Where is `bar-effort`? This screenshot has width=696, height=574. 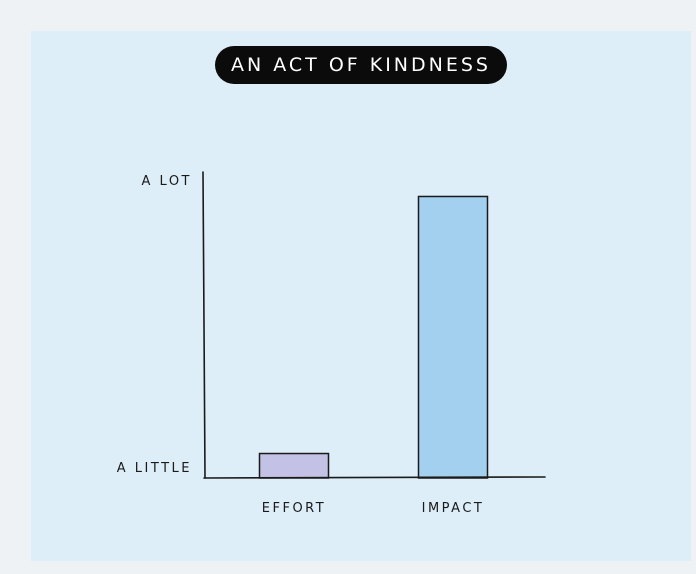 bar-effort is located at coordinates (294, 465).